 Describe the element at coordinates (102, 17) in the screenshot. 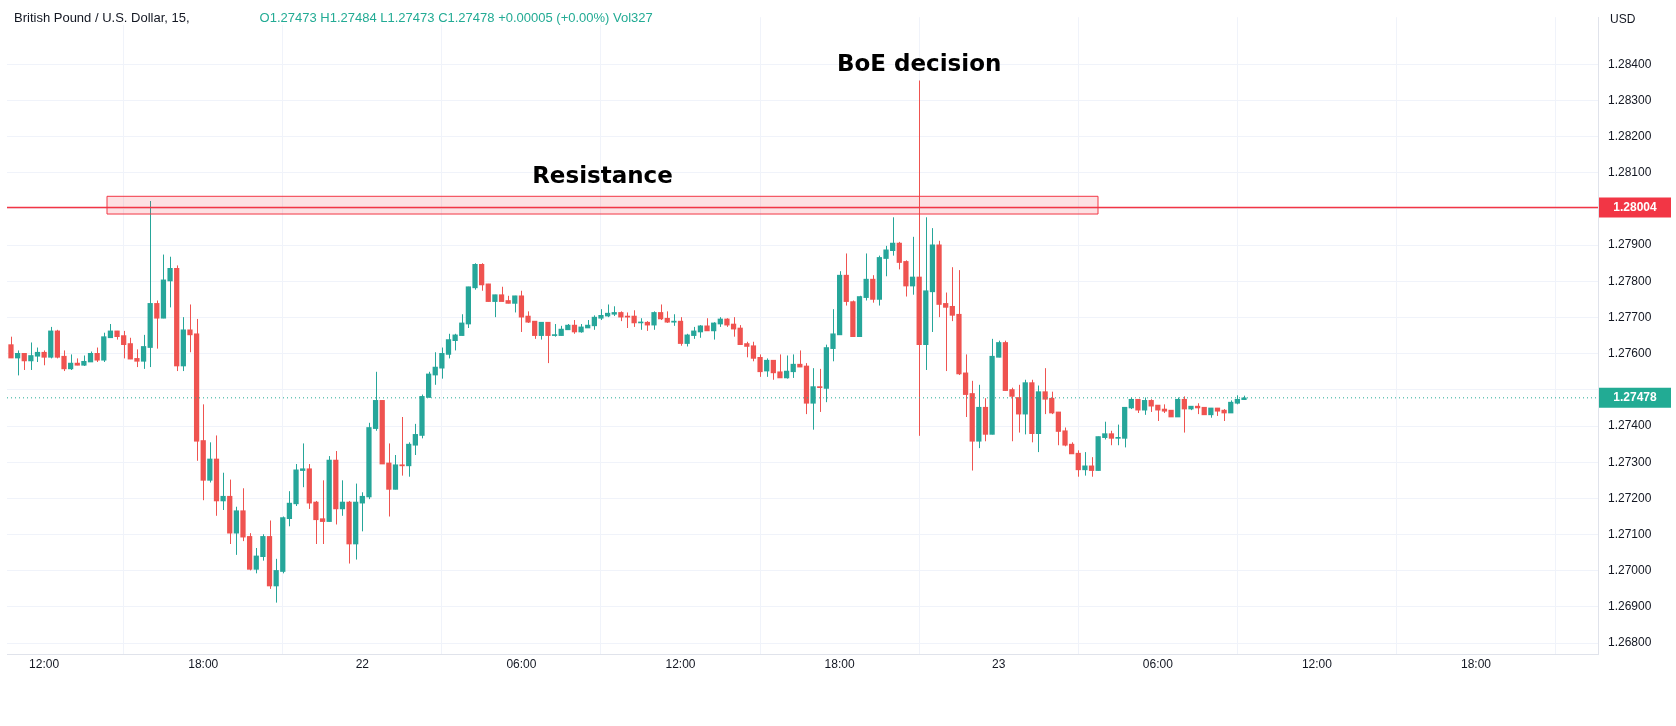

I see `chart-title: British Pound / U.S. Dollar, 15,` at that location.